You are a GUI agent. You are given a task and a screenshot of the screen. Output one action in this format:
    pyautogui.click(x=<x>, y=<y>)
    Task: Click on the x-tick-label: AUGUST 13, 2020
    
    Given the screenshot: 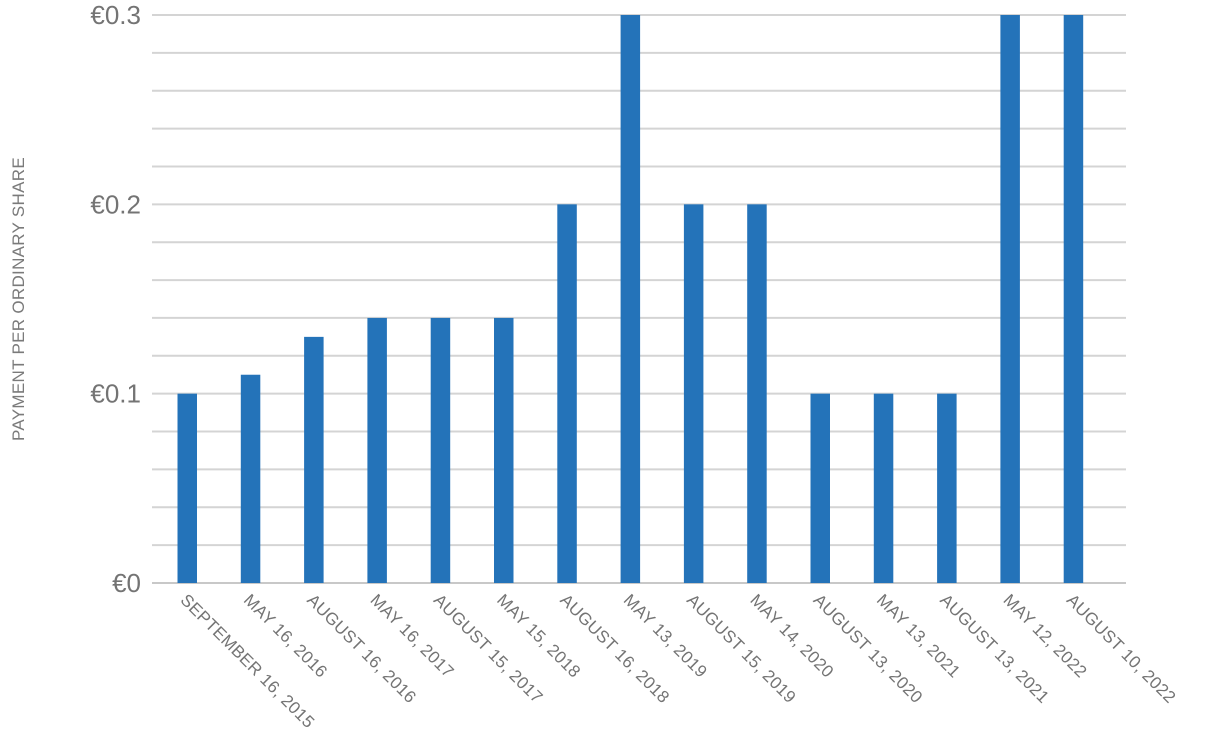 What is the action you would take?
    pyautogui.click(x=868, y=648)
    